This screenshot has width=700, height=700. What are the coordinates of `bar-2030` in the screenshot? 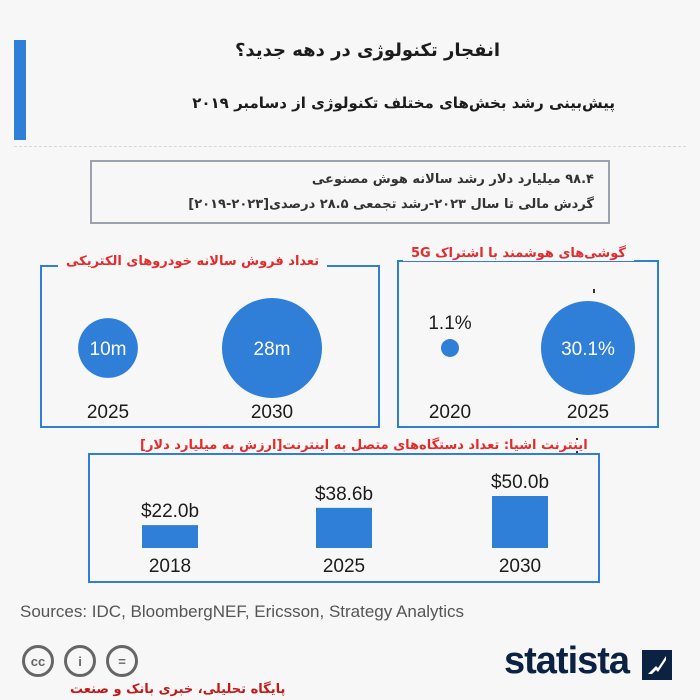 It's located at (520, 522).